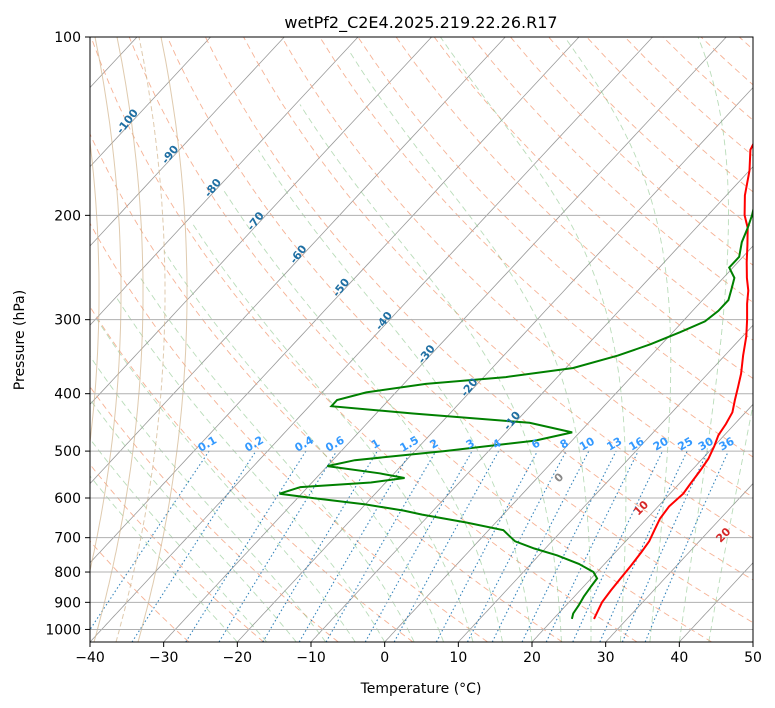 This screenshot has height=708, width=775. I want to click on y-tick-label: 400, so click(67, 395).